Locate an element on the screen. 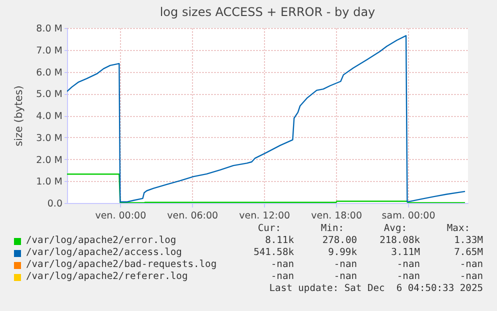  x-tick-label: sam. 00:00 is located at coordinates (409, 216).